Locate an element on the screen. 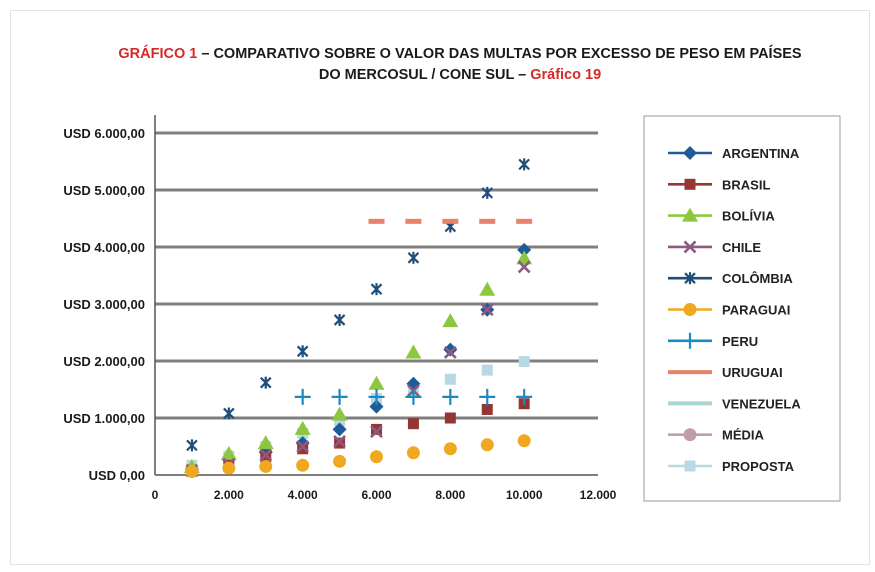 This screenshot has width=875, height=572. y-tick-label: USD 4.000,00 is located at coordinates (104, 247).